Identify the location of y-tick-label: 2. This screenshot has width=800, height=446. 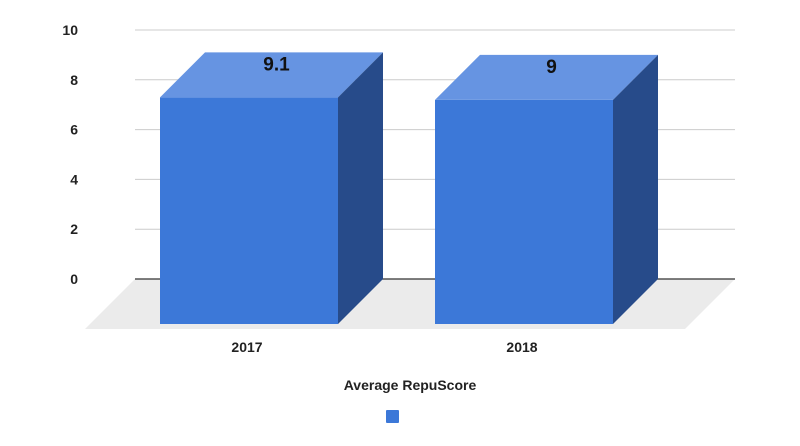
(74, 229).